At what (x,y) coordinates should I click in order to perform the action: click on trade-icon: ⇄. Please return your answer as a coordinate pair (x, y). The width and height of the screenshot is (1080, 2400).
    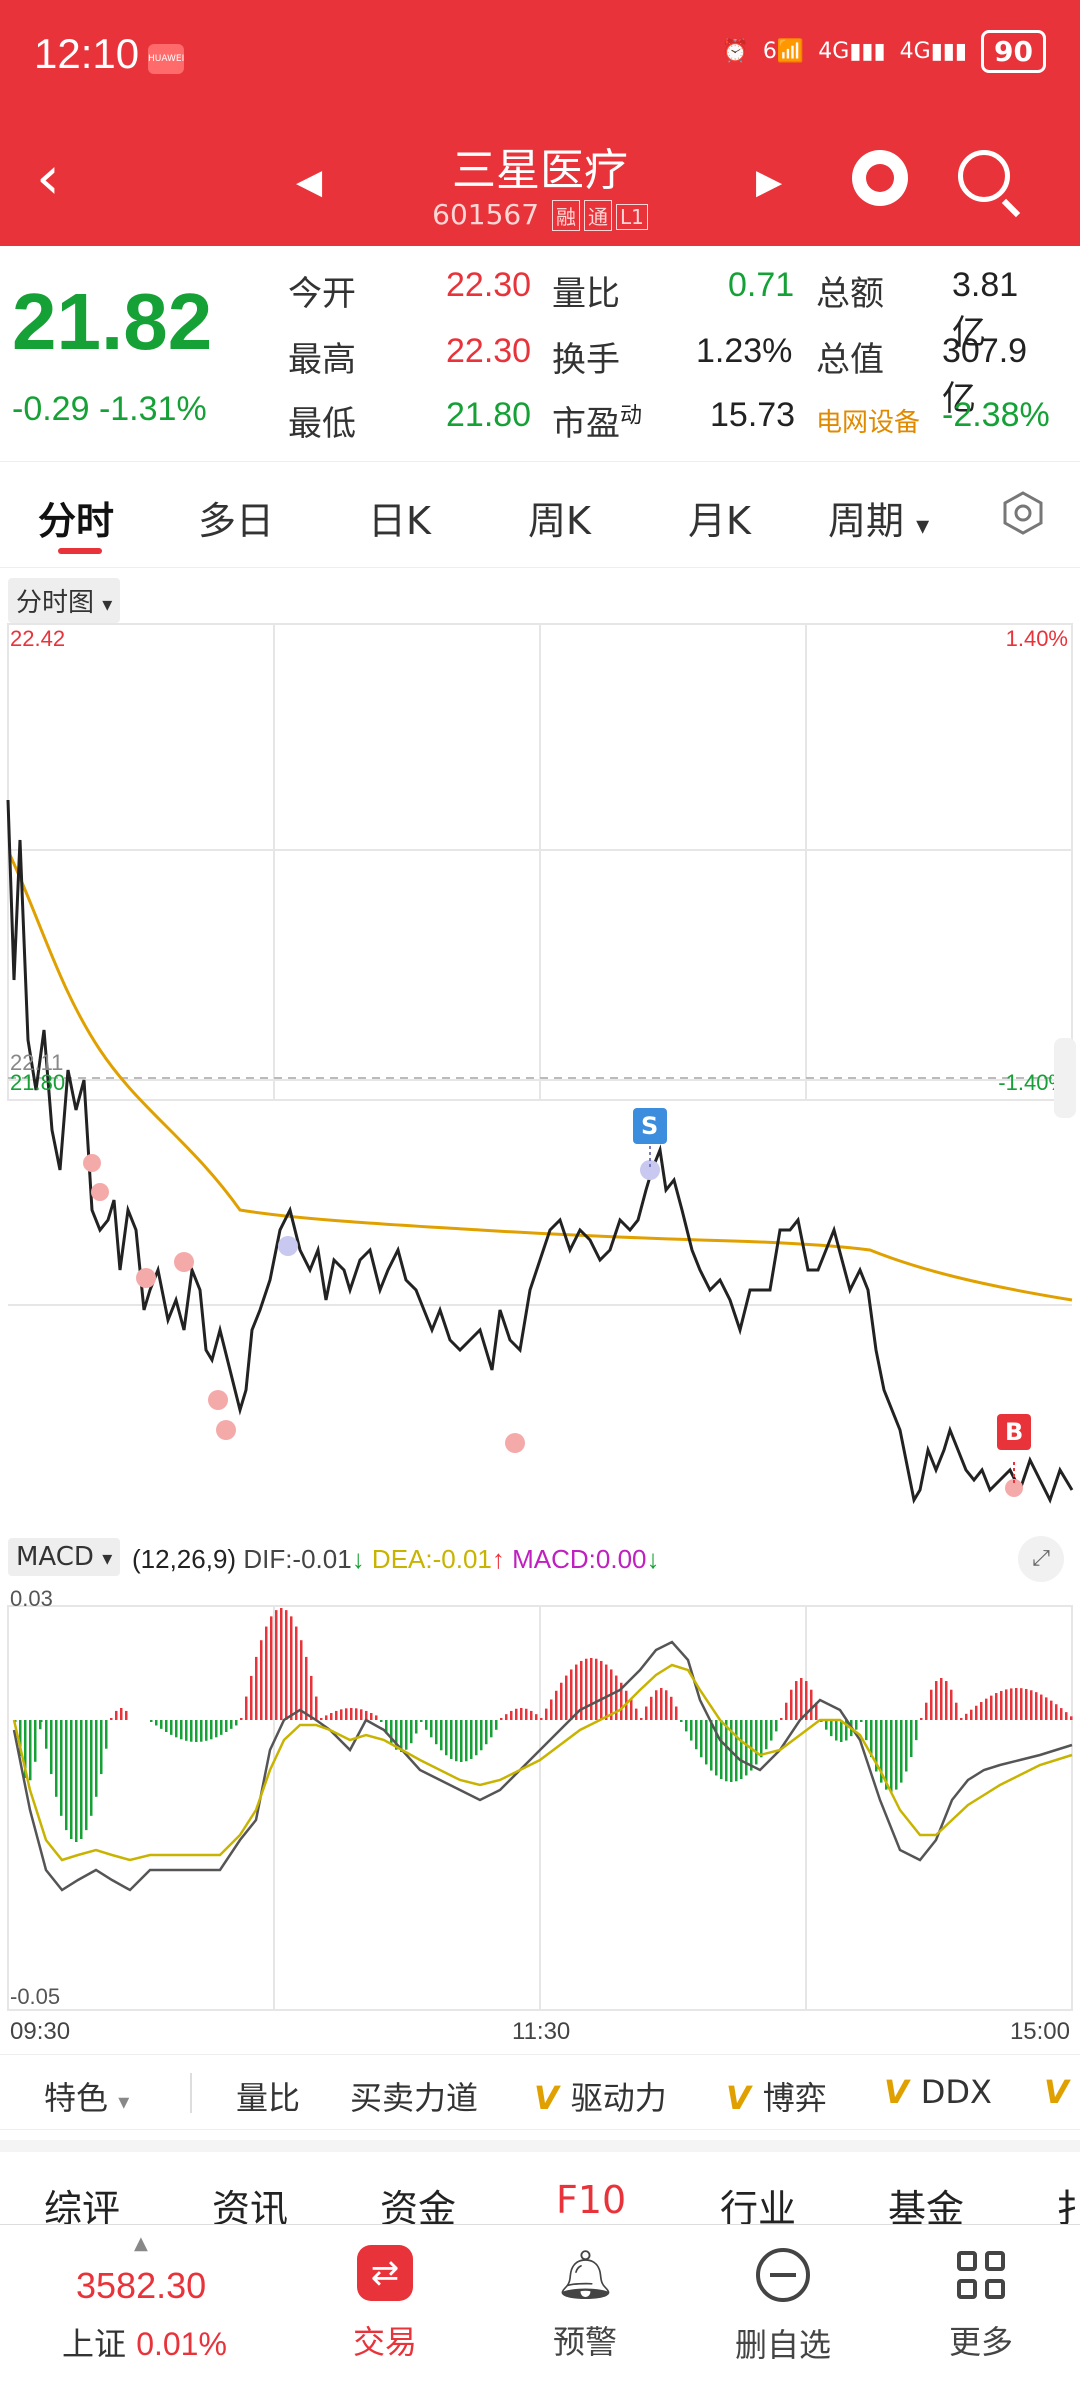
    Looking at the image, I should click on (385, 2275).